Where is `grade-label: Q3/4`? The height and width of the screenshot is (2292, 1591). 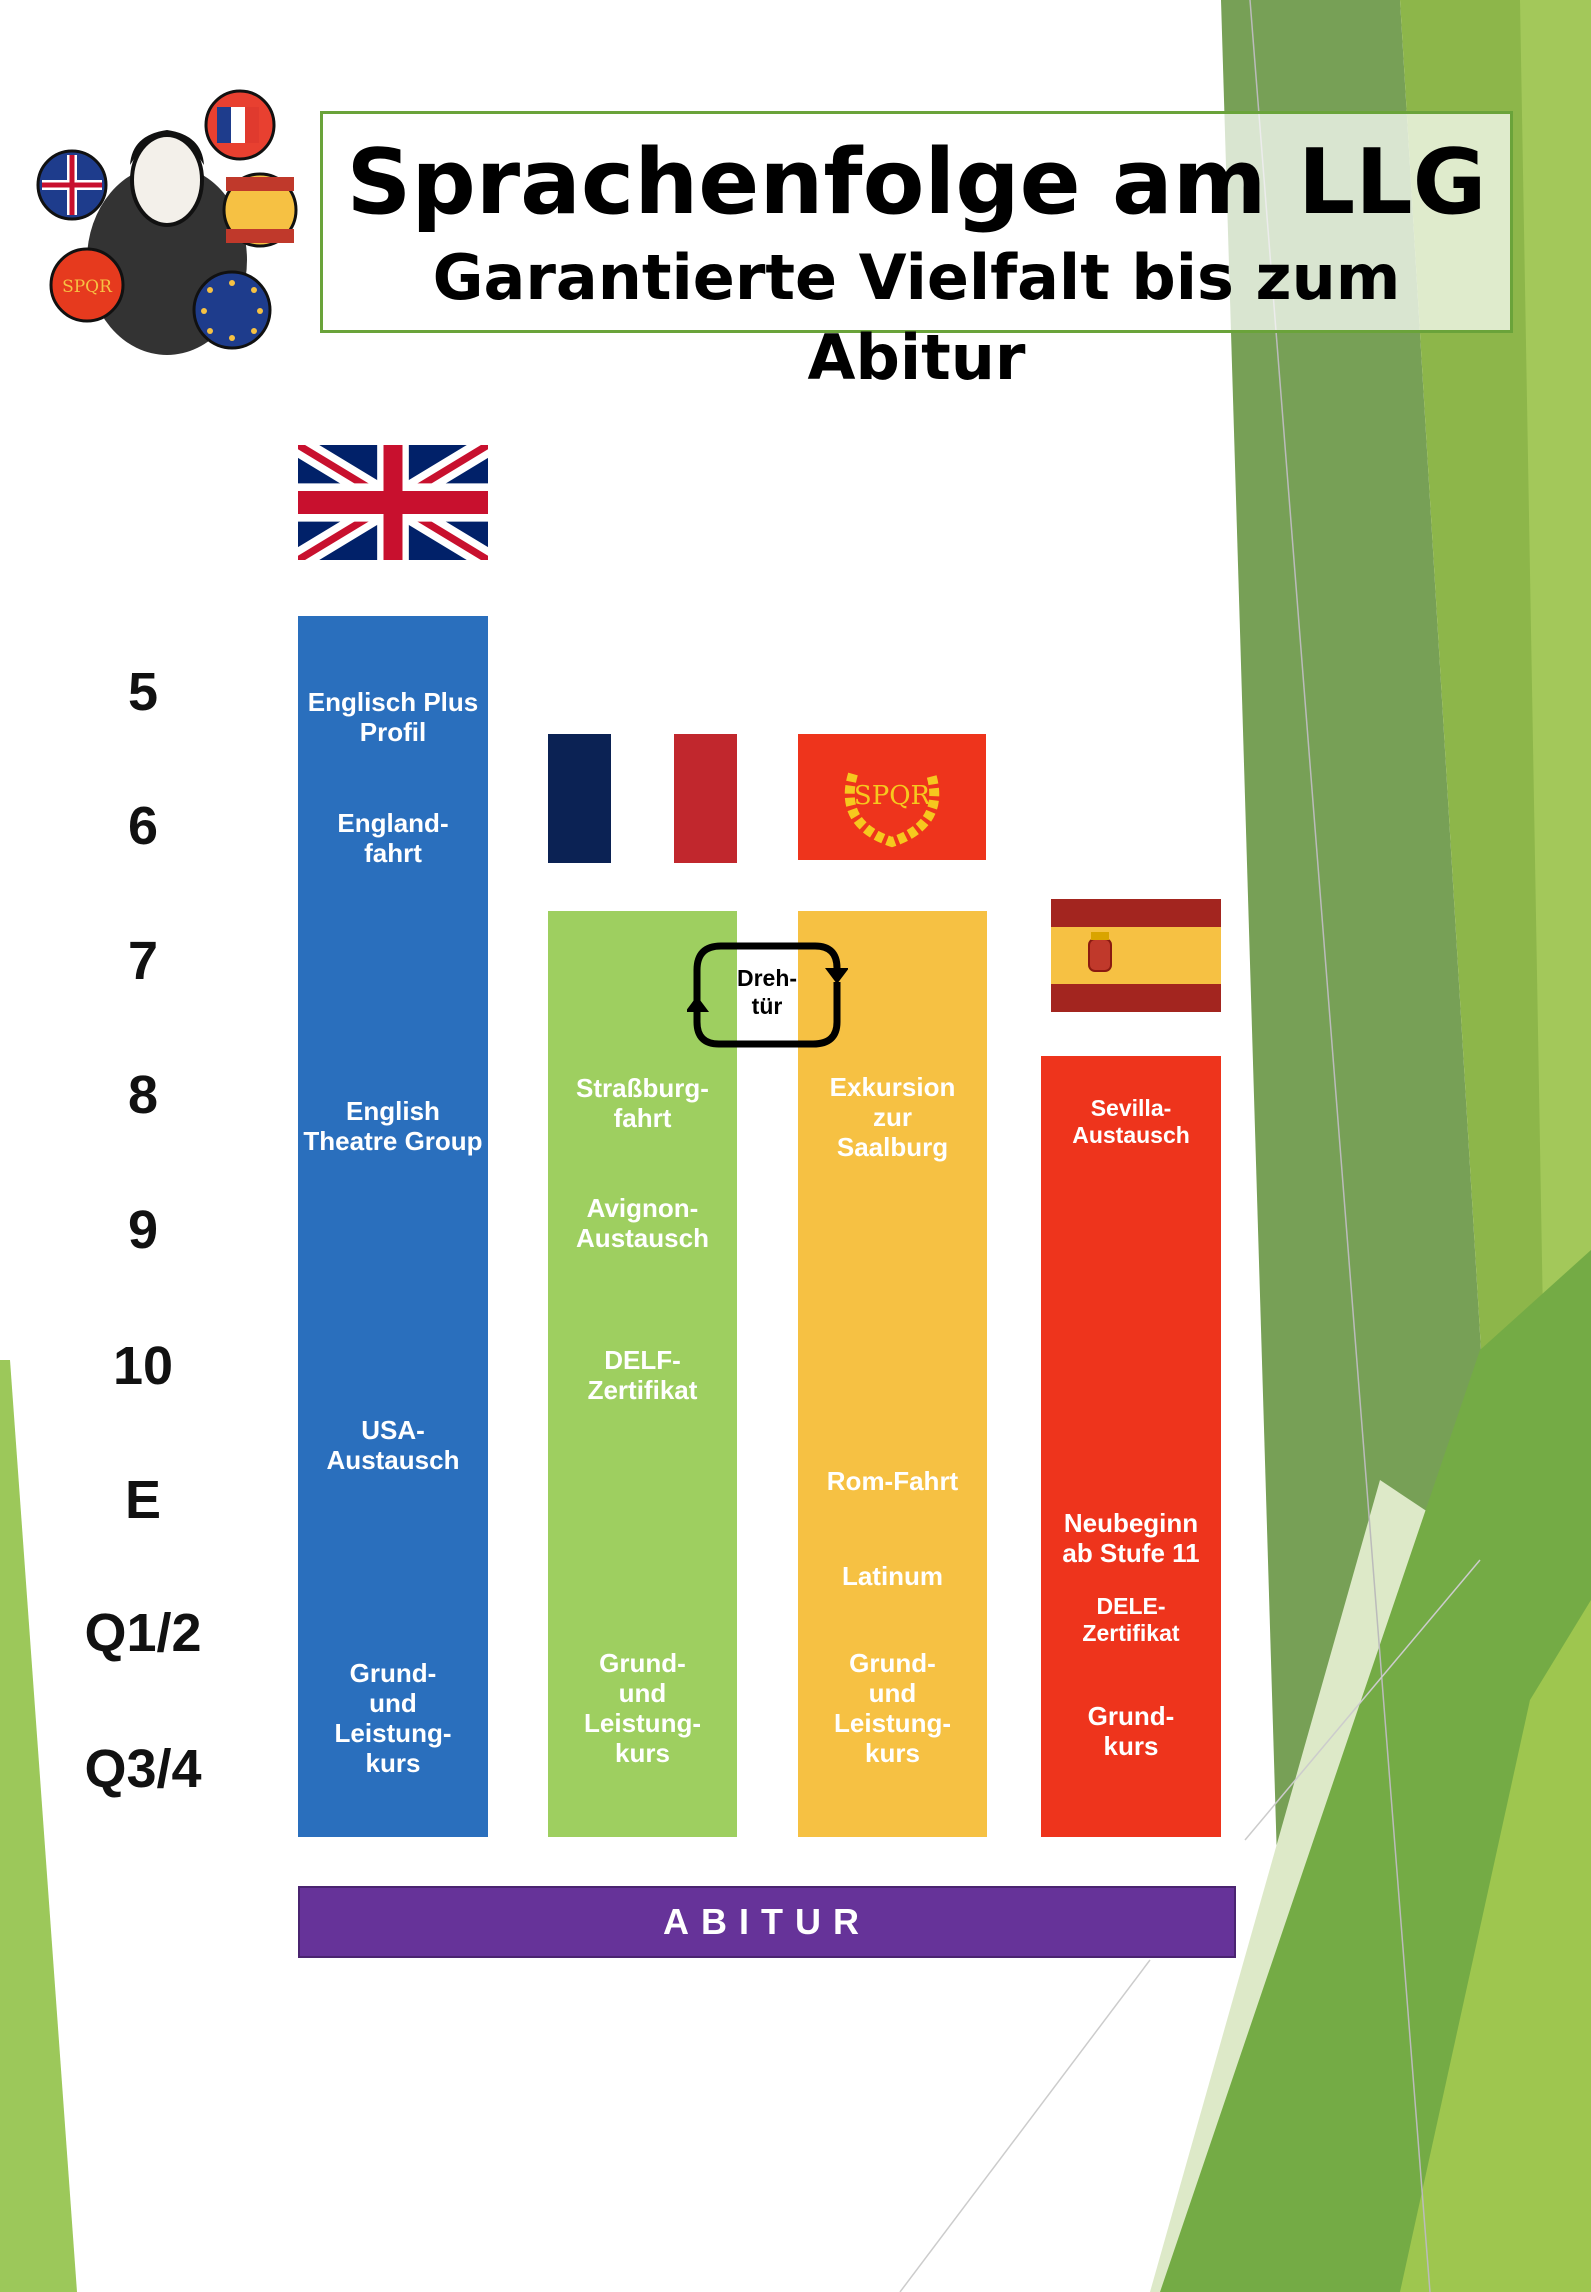
grade-label: Q3/4 is located at coordinates (143, 1769).